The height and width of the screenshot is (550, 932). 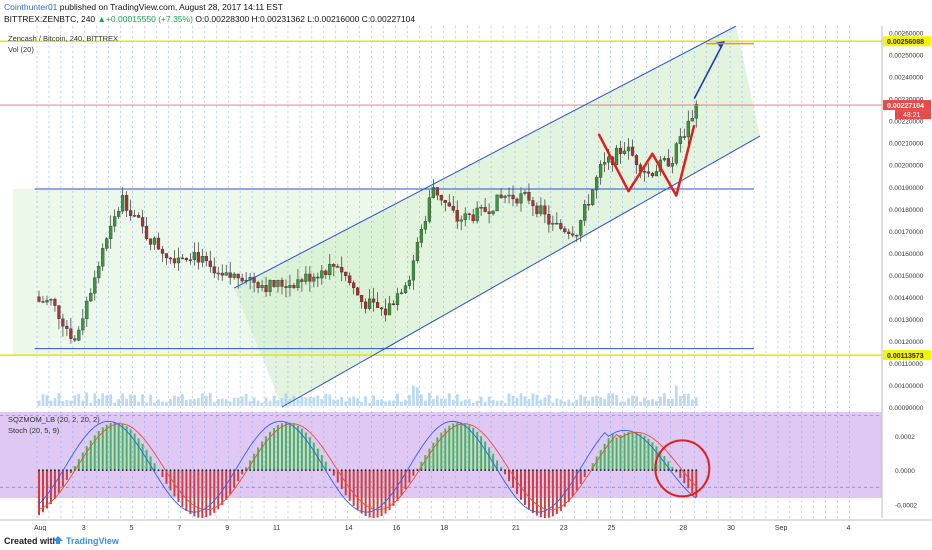 What do you see at coordinates (276, 528) in the screenshot?
I see `time-tick-label: 11` at bounding box center [276, 528].